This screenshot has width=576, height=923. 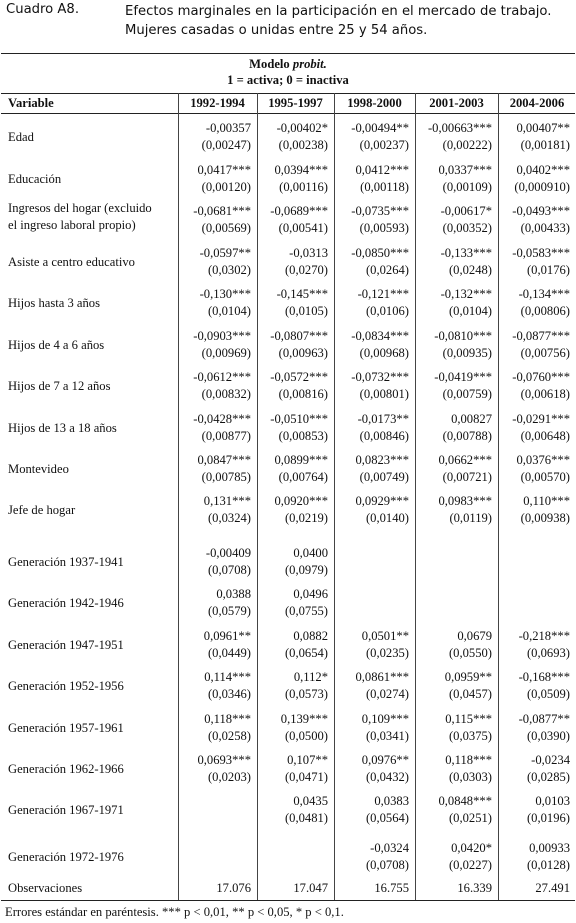 What do you see at coordinates (548, 777) in the screenshot?
I see `standard-error-cell: (0,0285)` at bounding box center [548, 777].